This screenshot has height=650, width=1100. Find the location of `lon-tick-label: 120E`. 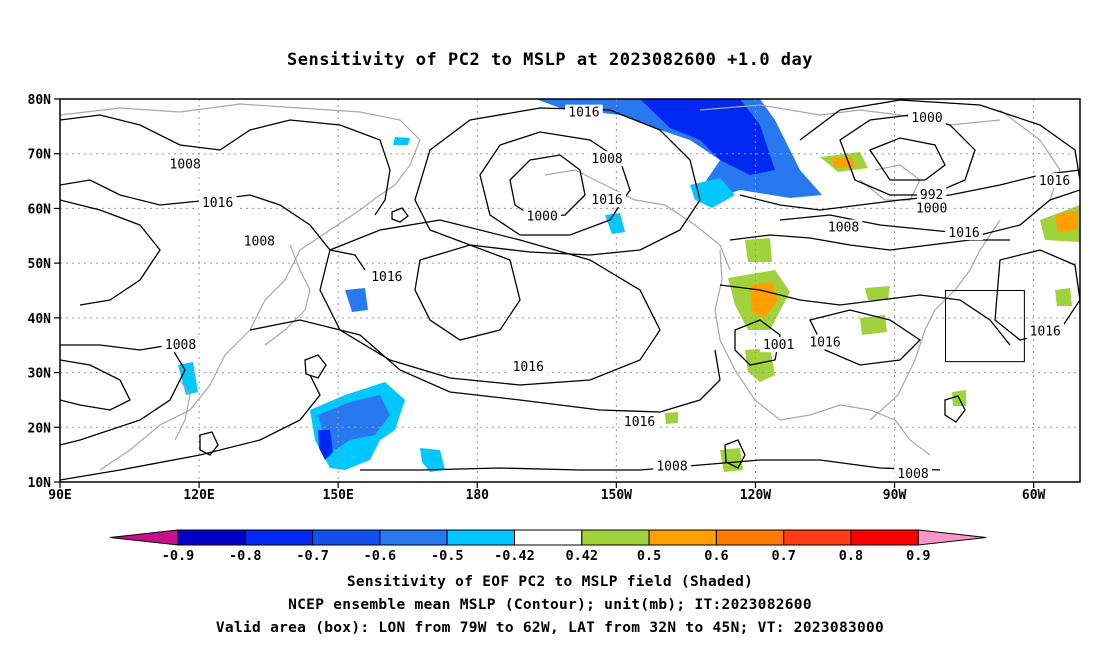

lon-tick-label: 120E is located at coordinates (198, 495).